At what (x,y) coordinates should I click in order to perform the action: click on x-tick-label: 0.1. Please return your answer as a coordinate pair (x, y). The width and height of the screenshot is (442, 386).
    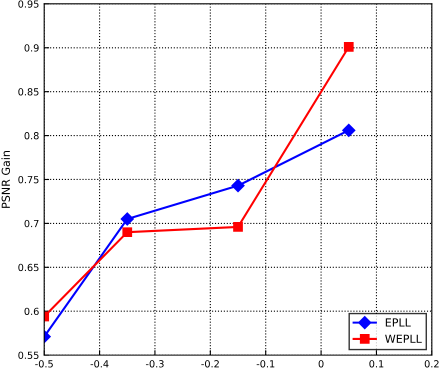
    Looking at the image, I should click on (376, 364).